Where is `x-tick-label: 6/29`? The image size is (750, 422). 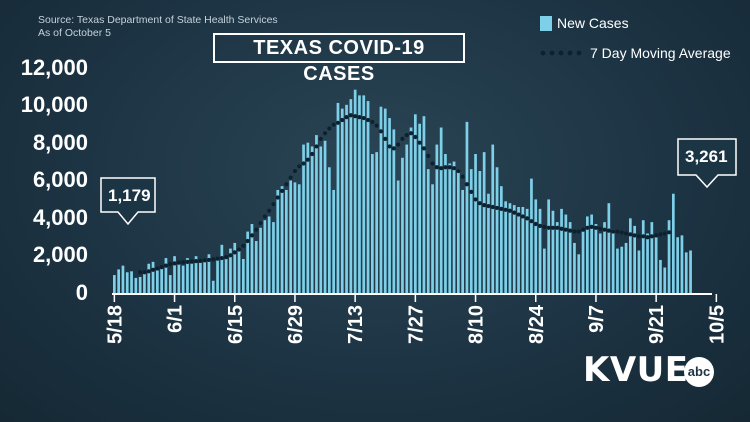 x-tick-label: 6/29 is located at coordinates (296, 324).